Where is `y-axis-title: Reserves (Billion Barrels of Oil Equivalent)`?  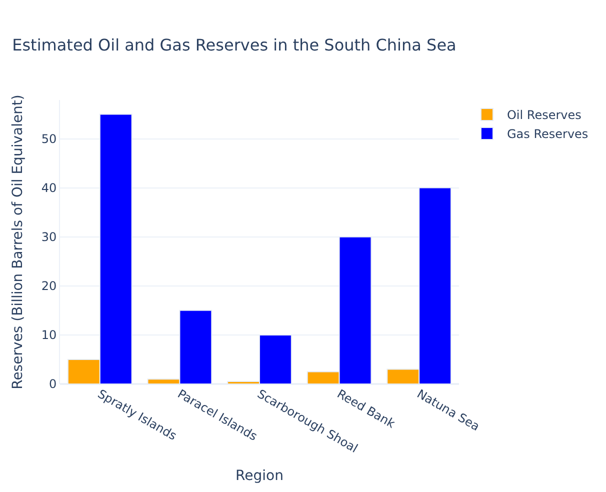 y-axis-title: Reserves (Billion Barrels of Oil Equivalent) is located at coordinates (18, 242).